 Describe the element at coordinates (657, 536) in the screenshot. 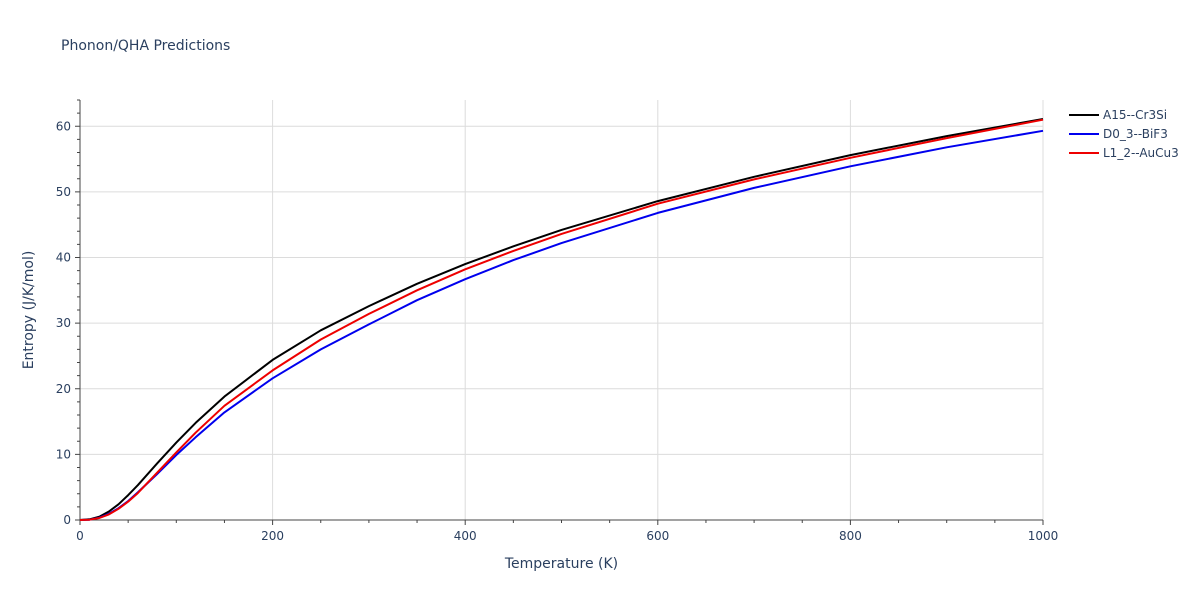

I see `x-tick-label: 600` at that location.